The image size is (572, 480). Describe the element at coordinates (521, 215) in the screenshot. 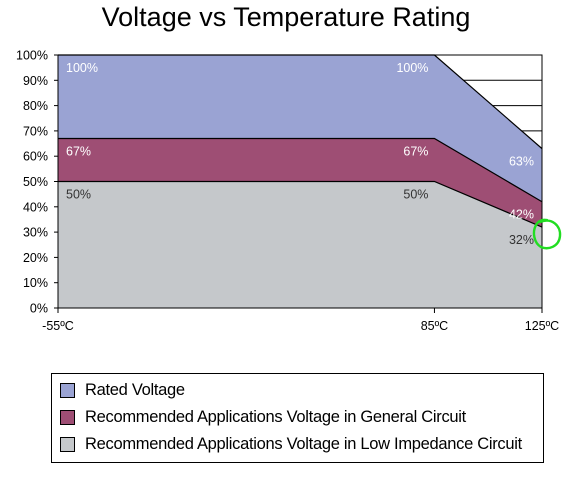

I see `data-label: 42%` at that location.